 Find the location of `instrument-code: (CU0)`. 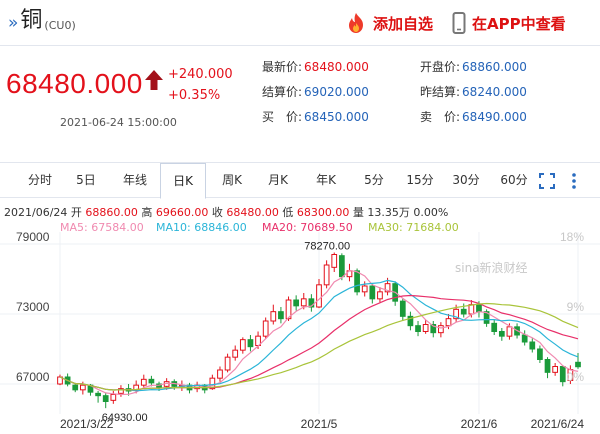

instrument-code: (CU0) is located at coordinates (60, 25).